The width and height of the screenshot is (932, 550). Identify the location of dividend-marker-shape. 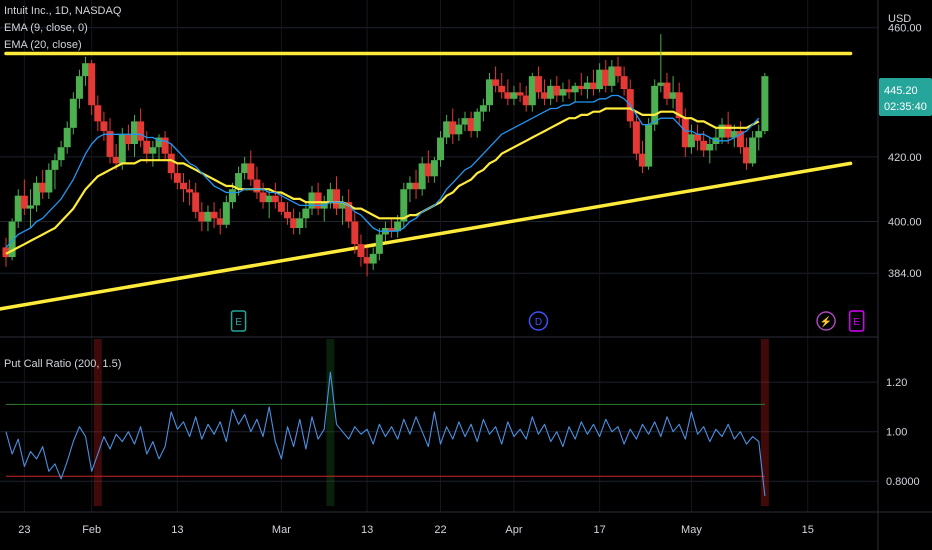
(538, 321).